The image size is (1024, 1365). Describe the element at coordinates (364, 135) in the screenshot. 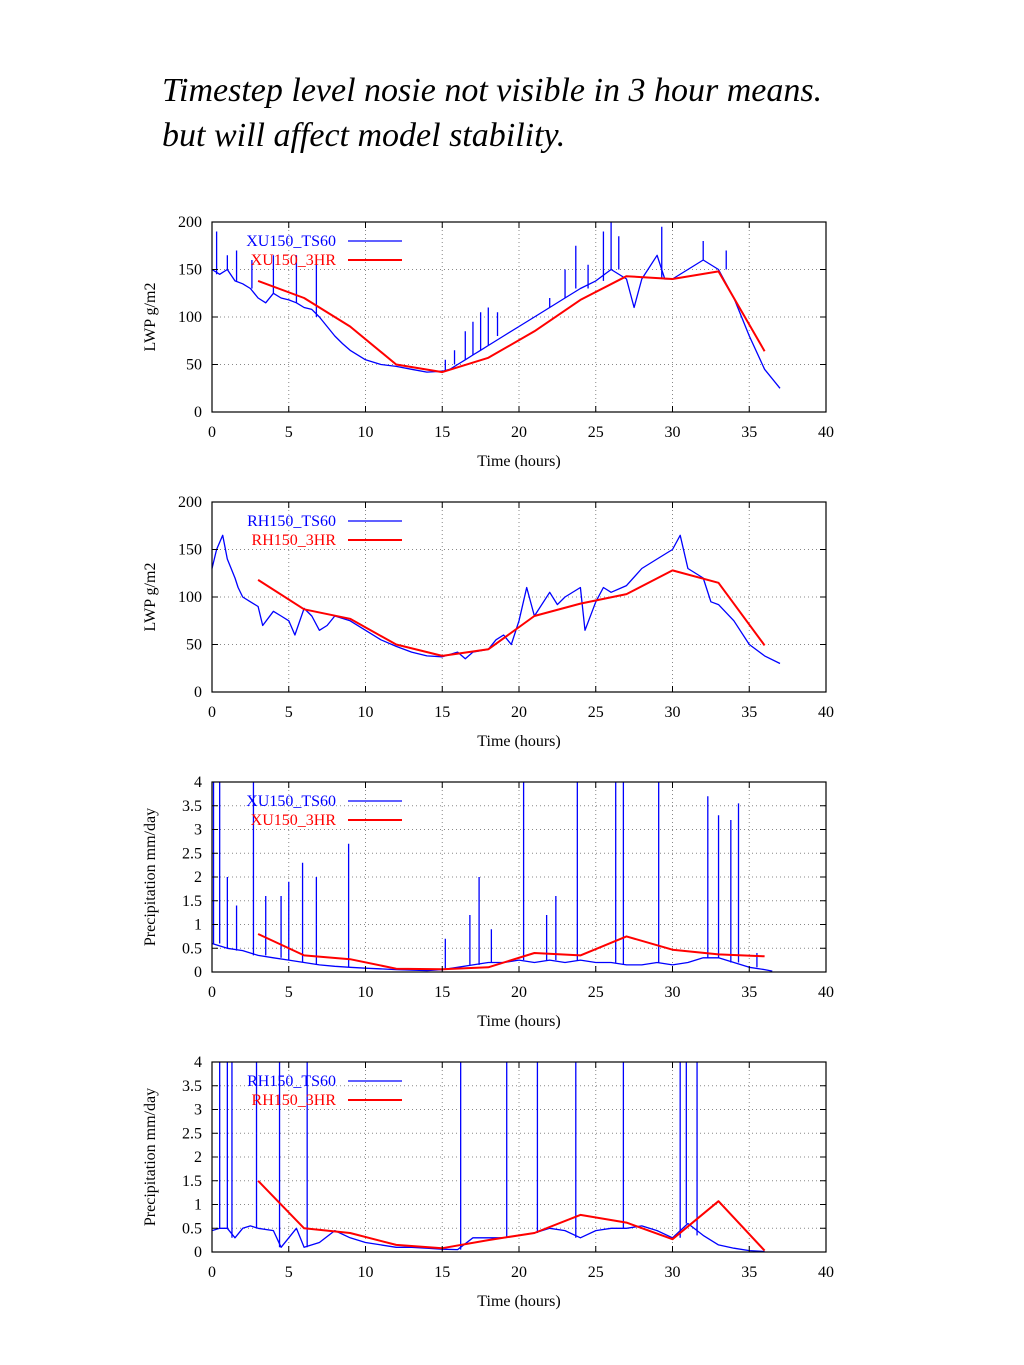

I see `slide-title-line-2: but will affect model stability.` at that location.